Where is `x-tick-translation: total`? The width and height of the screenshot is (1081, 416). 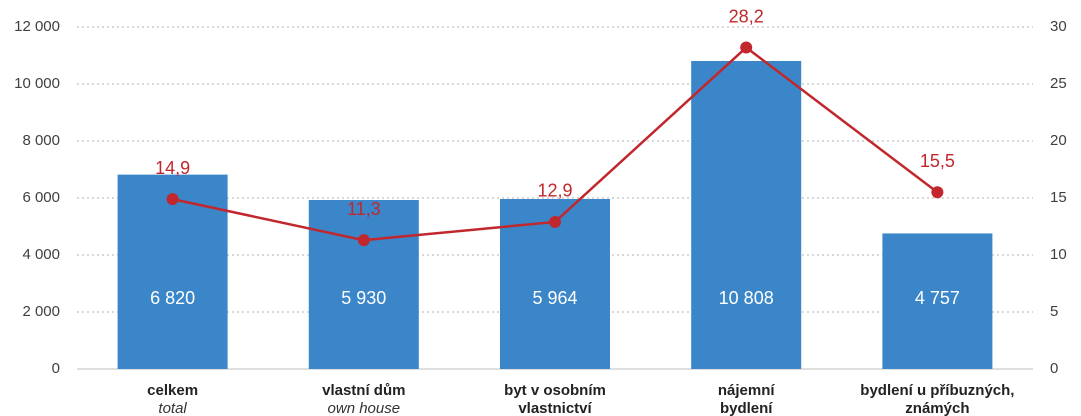 x-tick-translation: total is located at coordinates (172, 408).